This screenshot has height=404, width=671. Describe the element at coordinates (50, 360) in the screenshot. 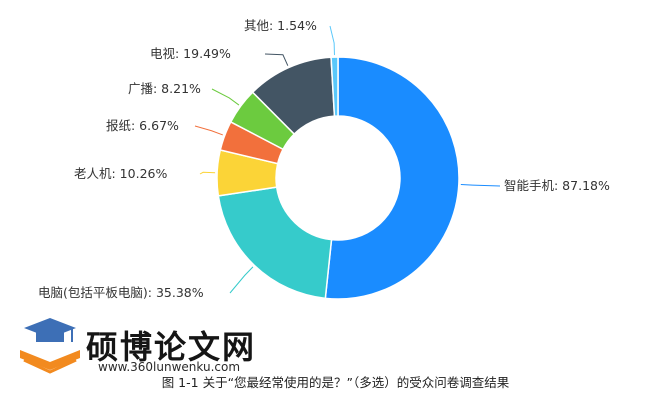

I see `book-icon` at that location.